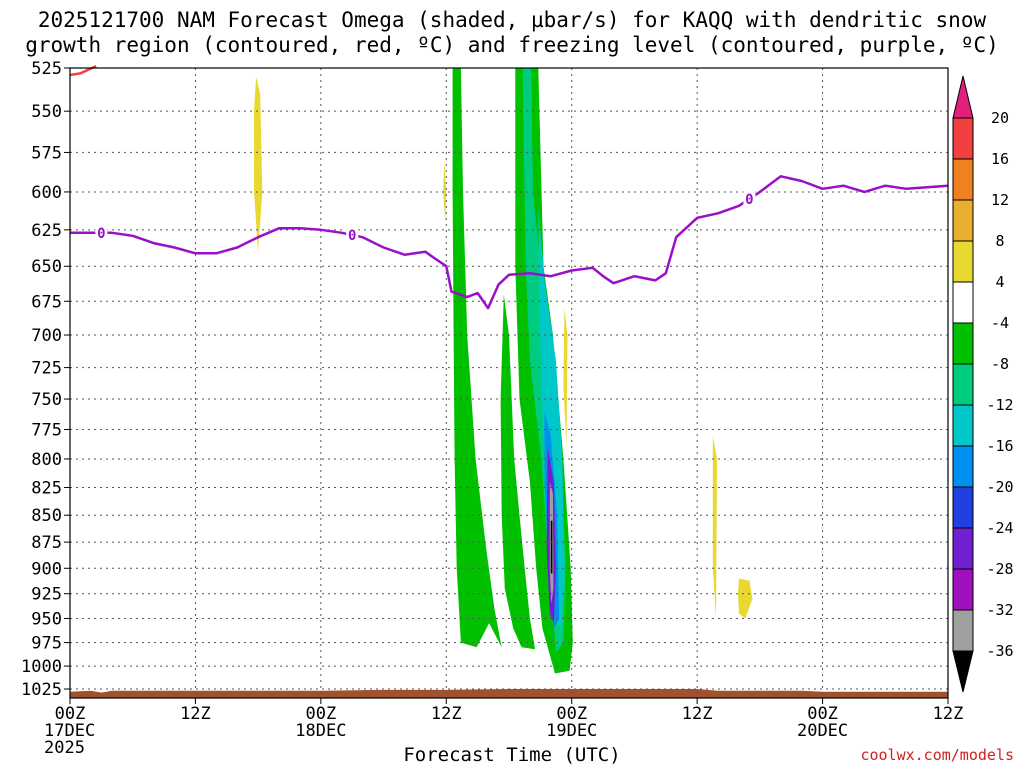 The width and height of the screenshot is (1024, 768). Describe the element at coordinates (999, 241) in the screenshot. I see `colorbar-label-3: 8` at that location.